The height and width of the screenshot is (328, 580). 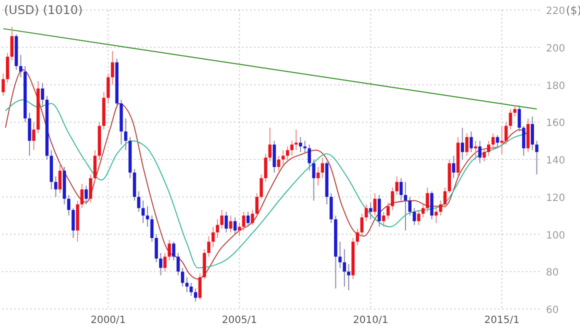 I want to click on x-tick-label: 2010/1, so click(x=370, y=320).